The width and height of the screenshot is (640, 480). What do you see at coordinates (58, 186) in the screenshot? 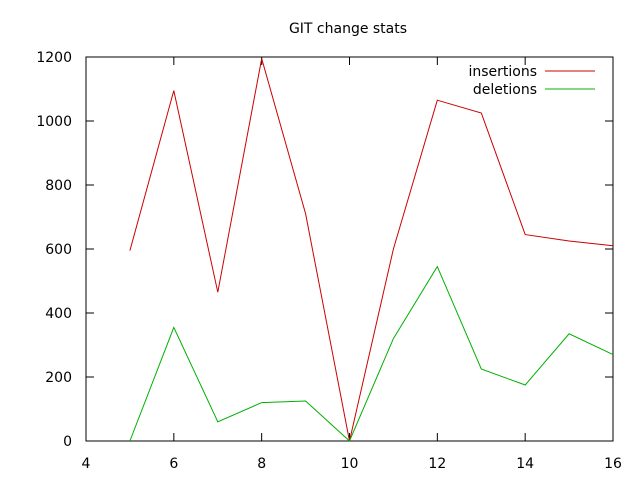
I see `y-tick-label: 800` at bounding box center [58, 186].